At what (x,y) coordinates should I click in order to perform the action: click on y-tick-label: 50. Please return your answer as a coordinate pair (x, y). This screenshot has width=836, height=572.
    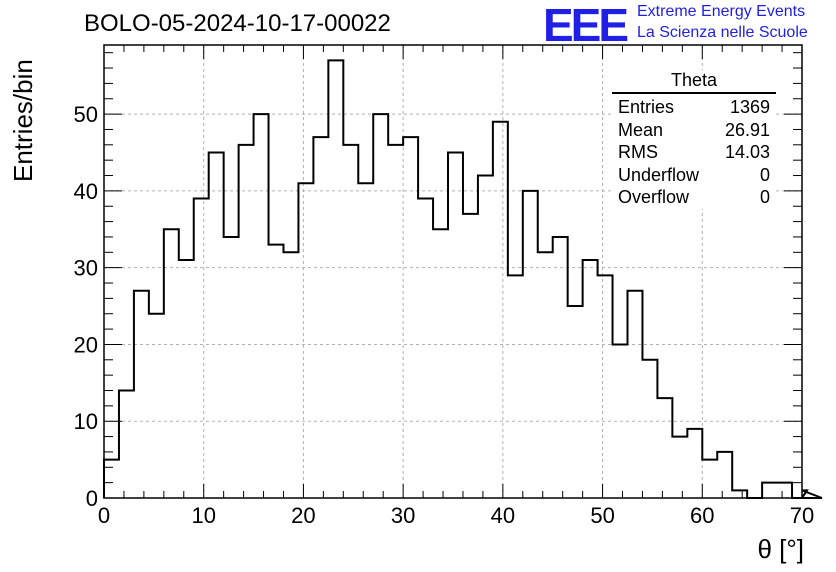
    Looking at the image, I should click on (86, 114).